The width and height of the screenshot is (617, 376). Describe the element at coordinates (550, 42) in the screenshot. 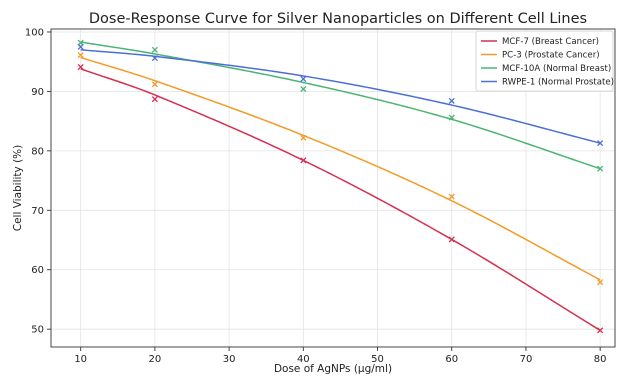

I see `legend-label: MCF-7 (Breast Cancer)` at that location.